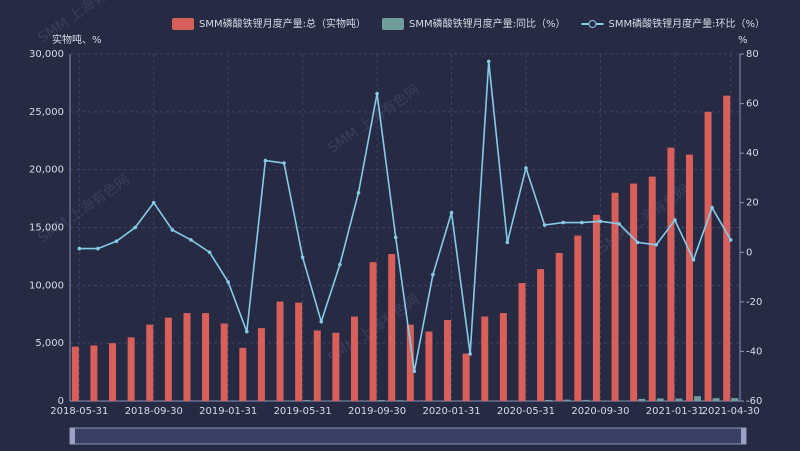 Image resolution: width=800 pixels, height=451 pixels. Describe the element at coordinates (754, 351) in the screenshot. I see `y2-tick-label: -40` at that location.